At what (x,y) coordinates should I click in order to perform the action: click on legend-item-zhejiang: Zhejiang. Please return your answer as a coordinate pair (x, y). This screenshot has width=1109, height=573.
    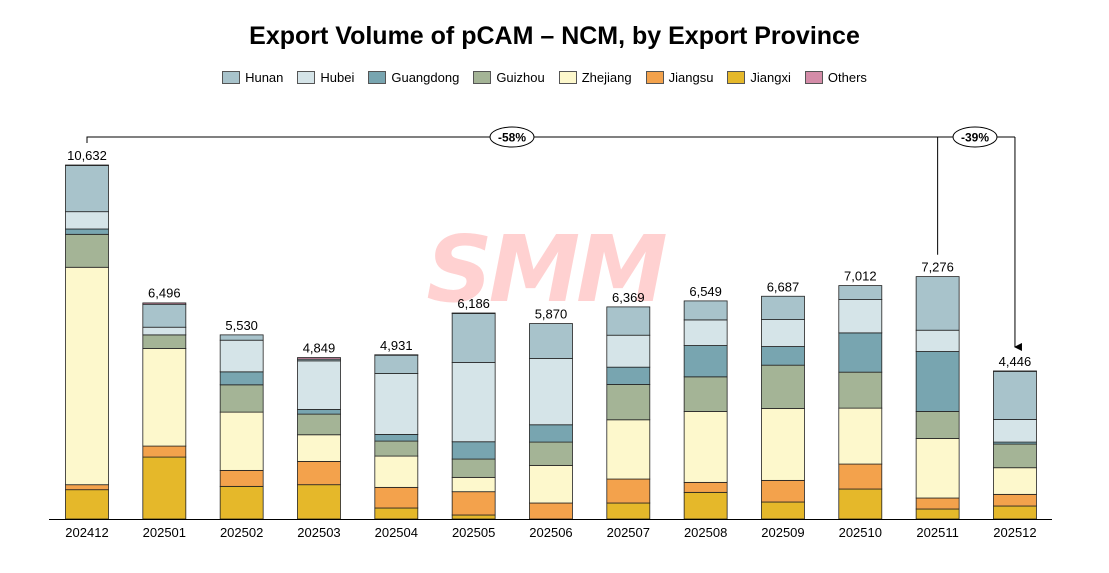
    Looking at the image, I should click on (595, 77).